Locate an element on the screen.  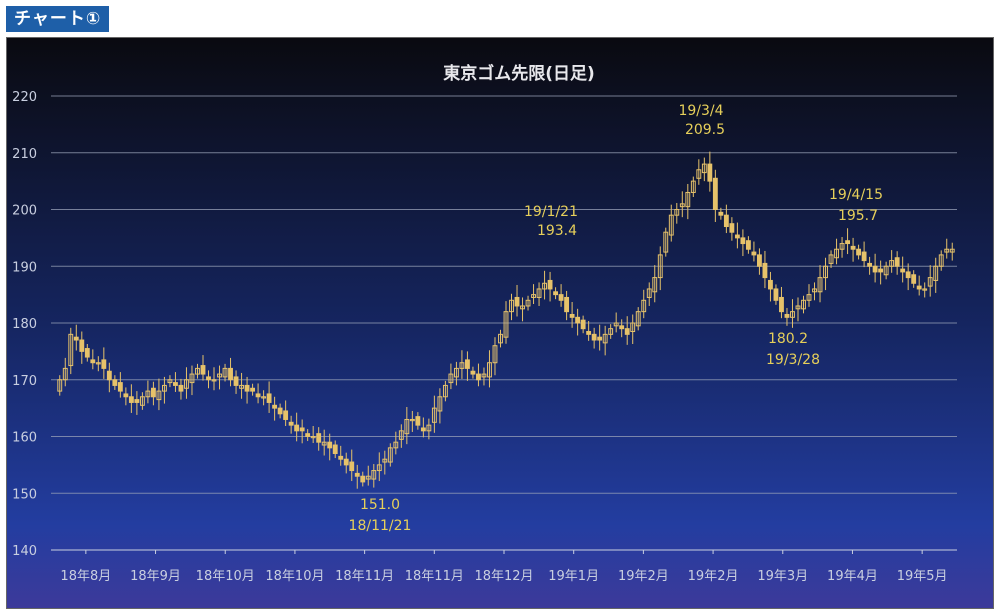
annotation-date: 19/1/21 is located at coordinates (551, 212).